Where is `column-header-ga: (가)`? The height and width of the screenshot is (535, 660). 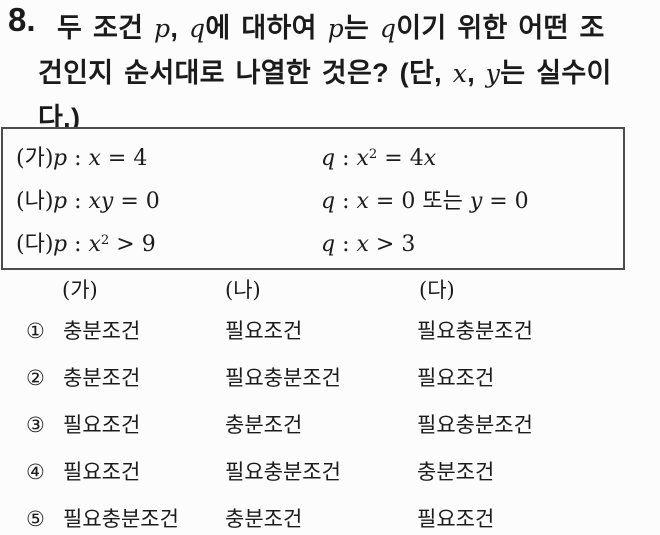 column-header-ga: (가) is located at coordinates (80, 290).